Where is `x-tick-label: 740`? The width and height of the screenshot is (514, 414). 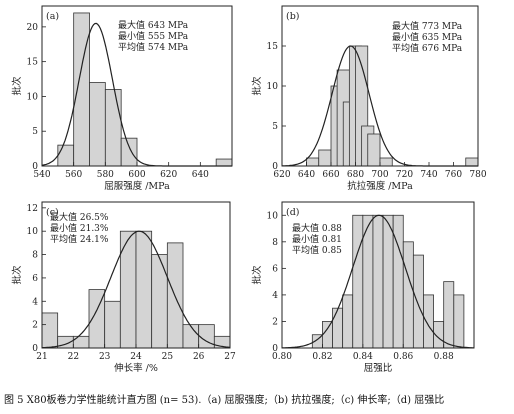 x-tick-label: 740 is located at coordinates (428, 175).